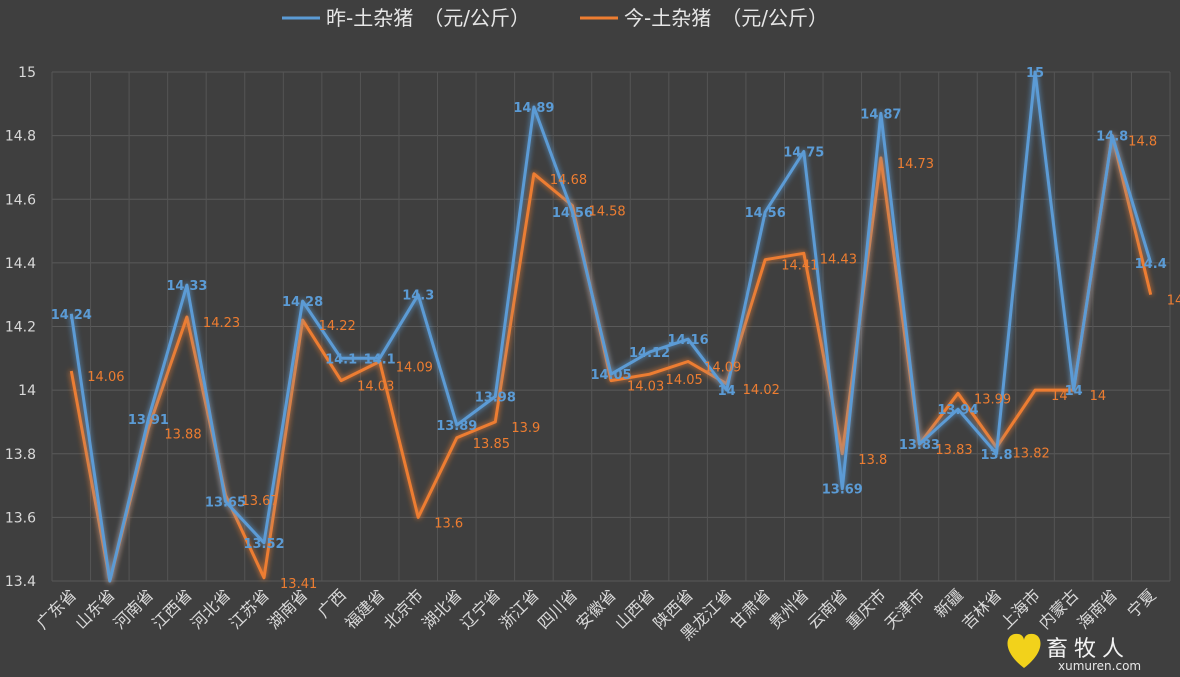  Describe the element at coordinates (418, 296) in the screenshot. I see `data-label-yesterday: 14.3` at that location.